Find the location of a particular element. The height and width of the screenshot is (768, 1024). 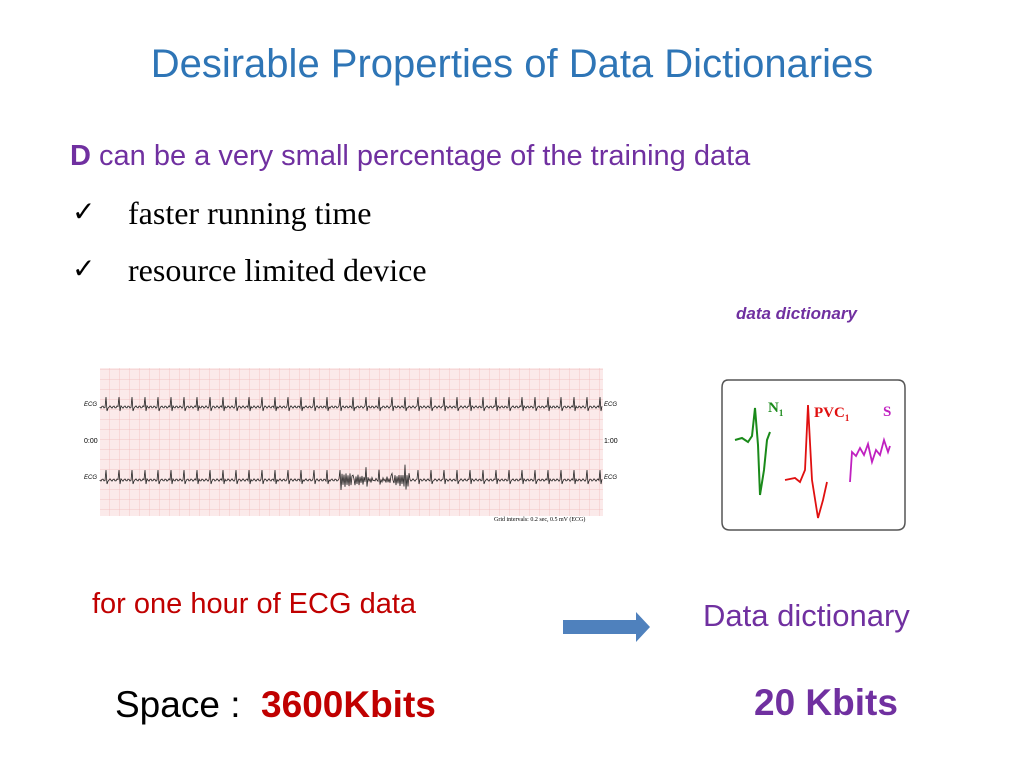

left-caption: for one hour of ECG data is located at coordinates (254, 604).